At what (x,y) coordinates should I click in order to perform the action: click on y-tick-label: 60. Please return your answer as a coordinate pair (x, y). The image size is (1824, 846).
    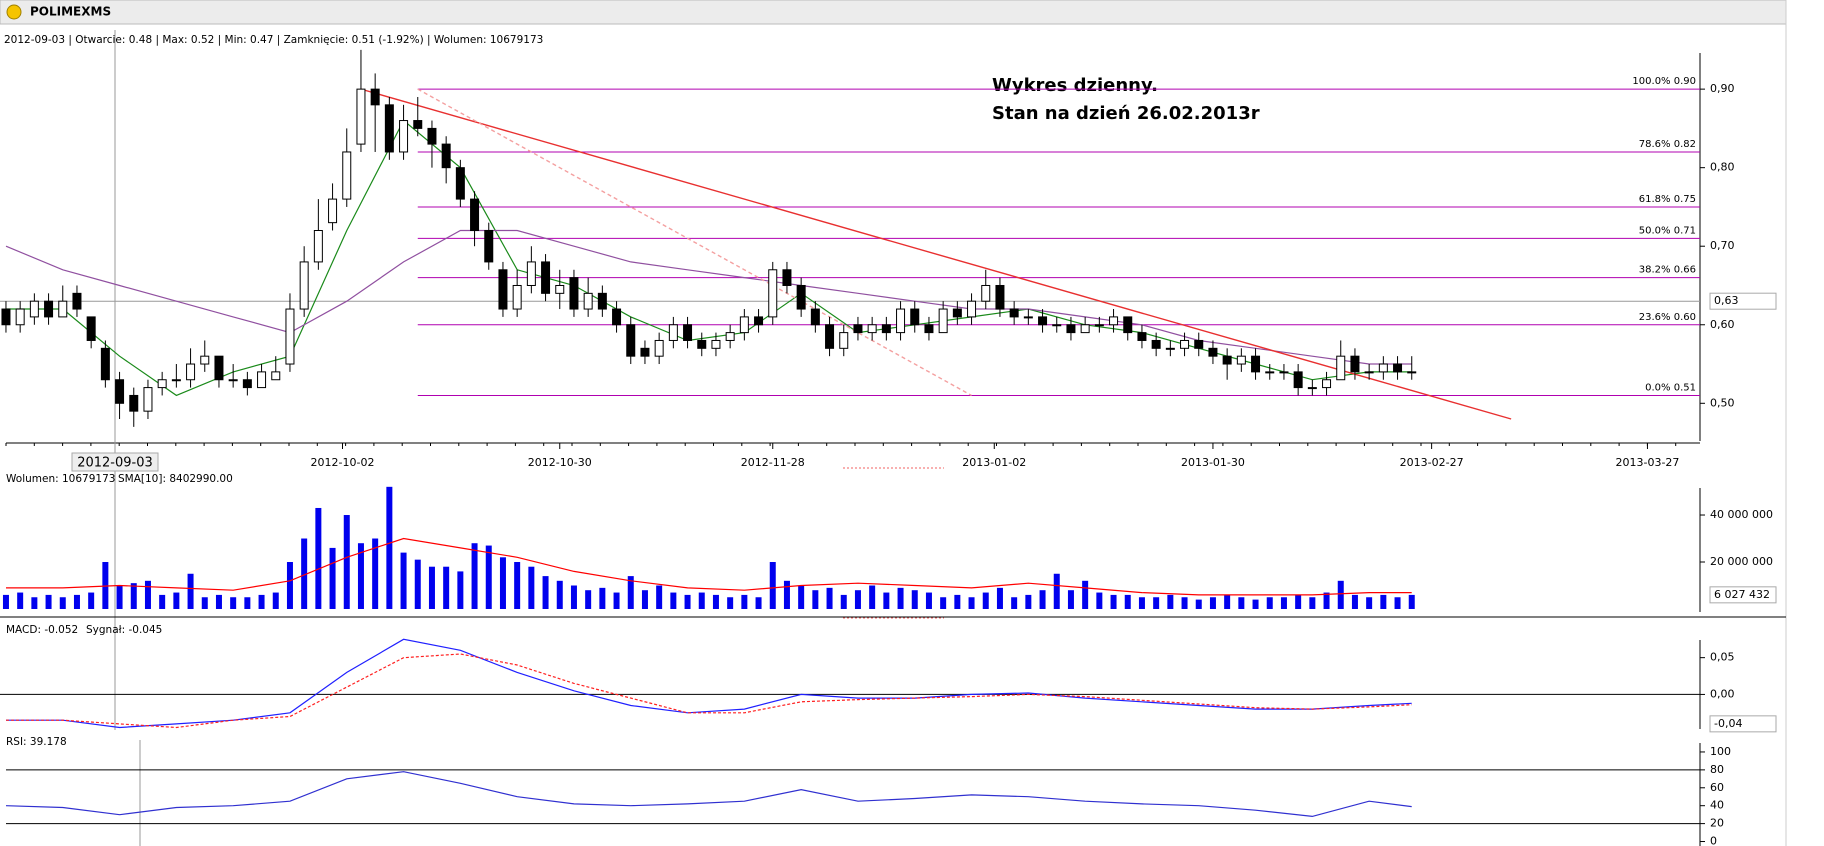
    Looking at the image, I should click on (1717, 787).